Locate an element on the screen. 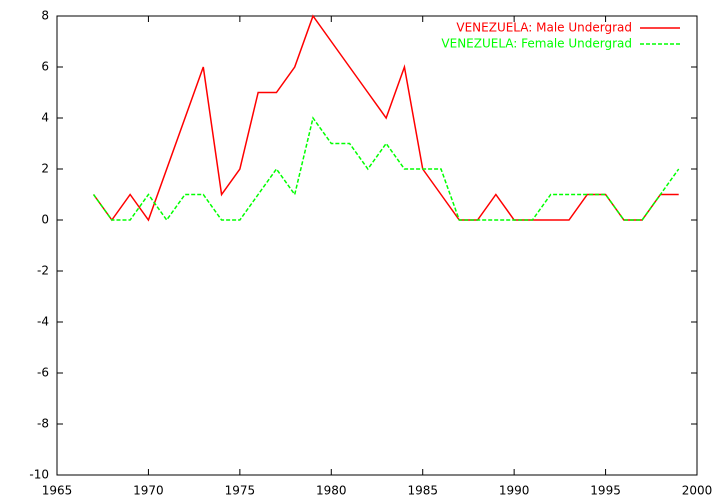 The width and height of the screenshot is (720, 504). y-tick-label: 0 is located at coordinates (45, 220).